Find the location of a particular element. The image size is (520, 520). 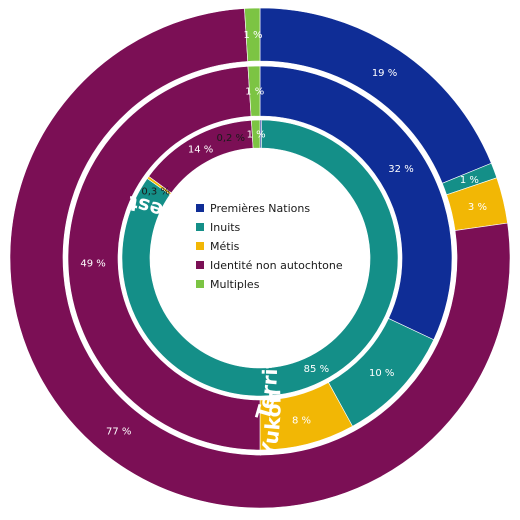

data-label-yukon-multiples: 1 % is located at coordinates (253, 35).